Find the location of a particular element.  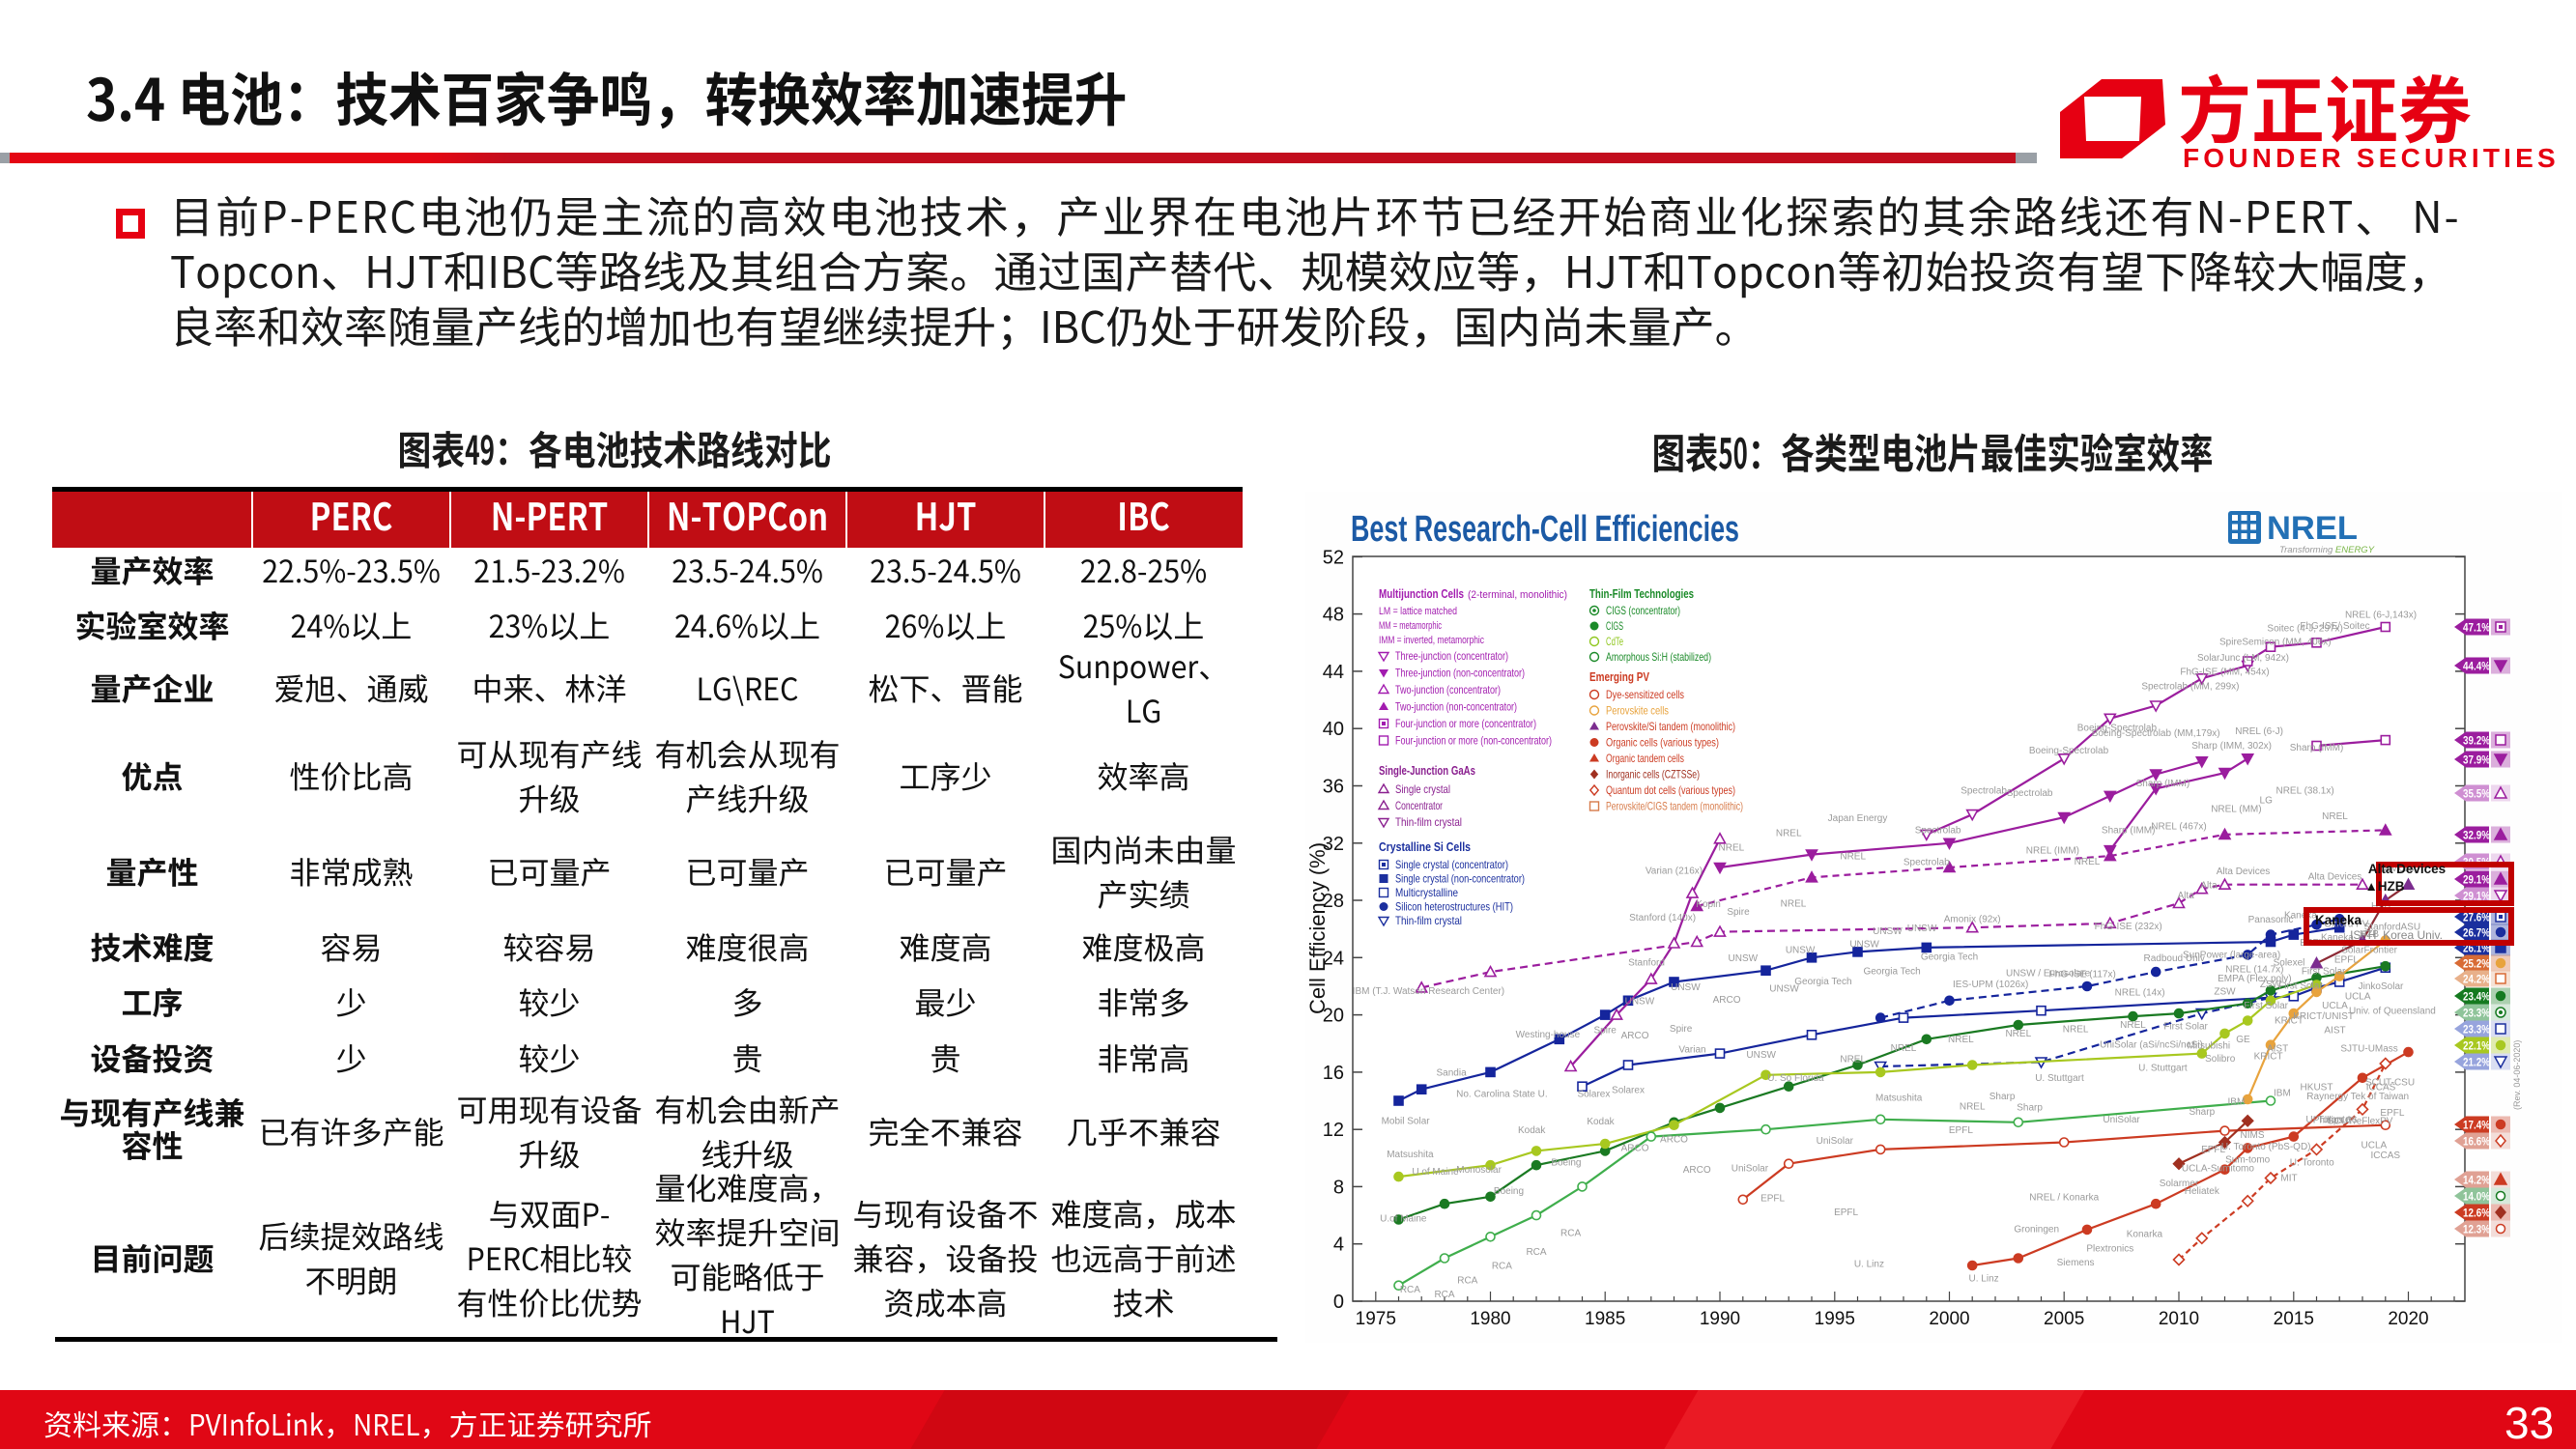

svg-text: LM = lattice matched is located at coordinates (1418, 611).